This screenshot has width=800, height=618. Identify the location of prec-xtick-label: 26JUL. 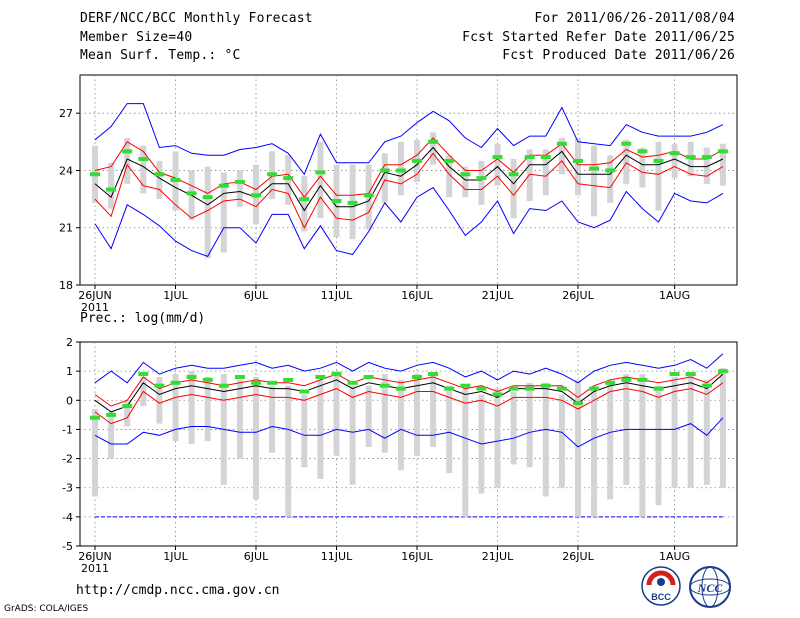
(578, 556).